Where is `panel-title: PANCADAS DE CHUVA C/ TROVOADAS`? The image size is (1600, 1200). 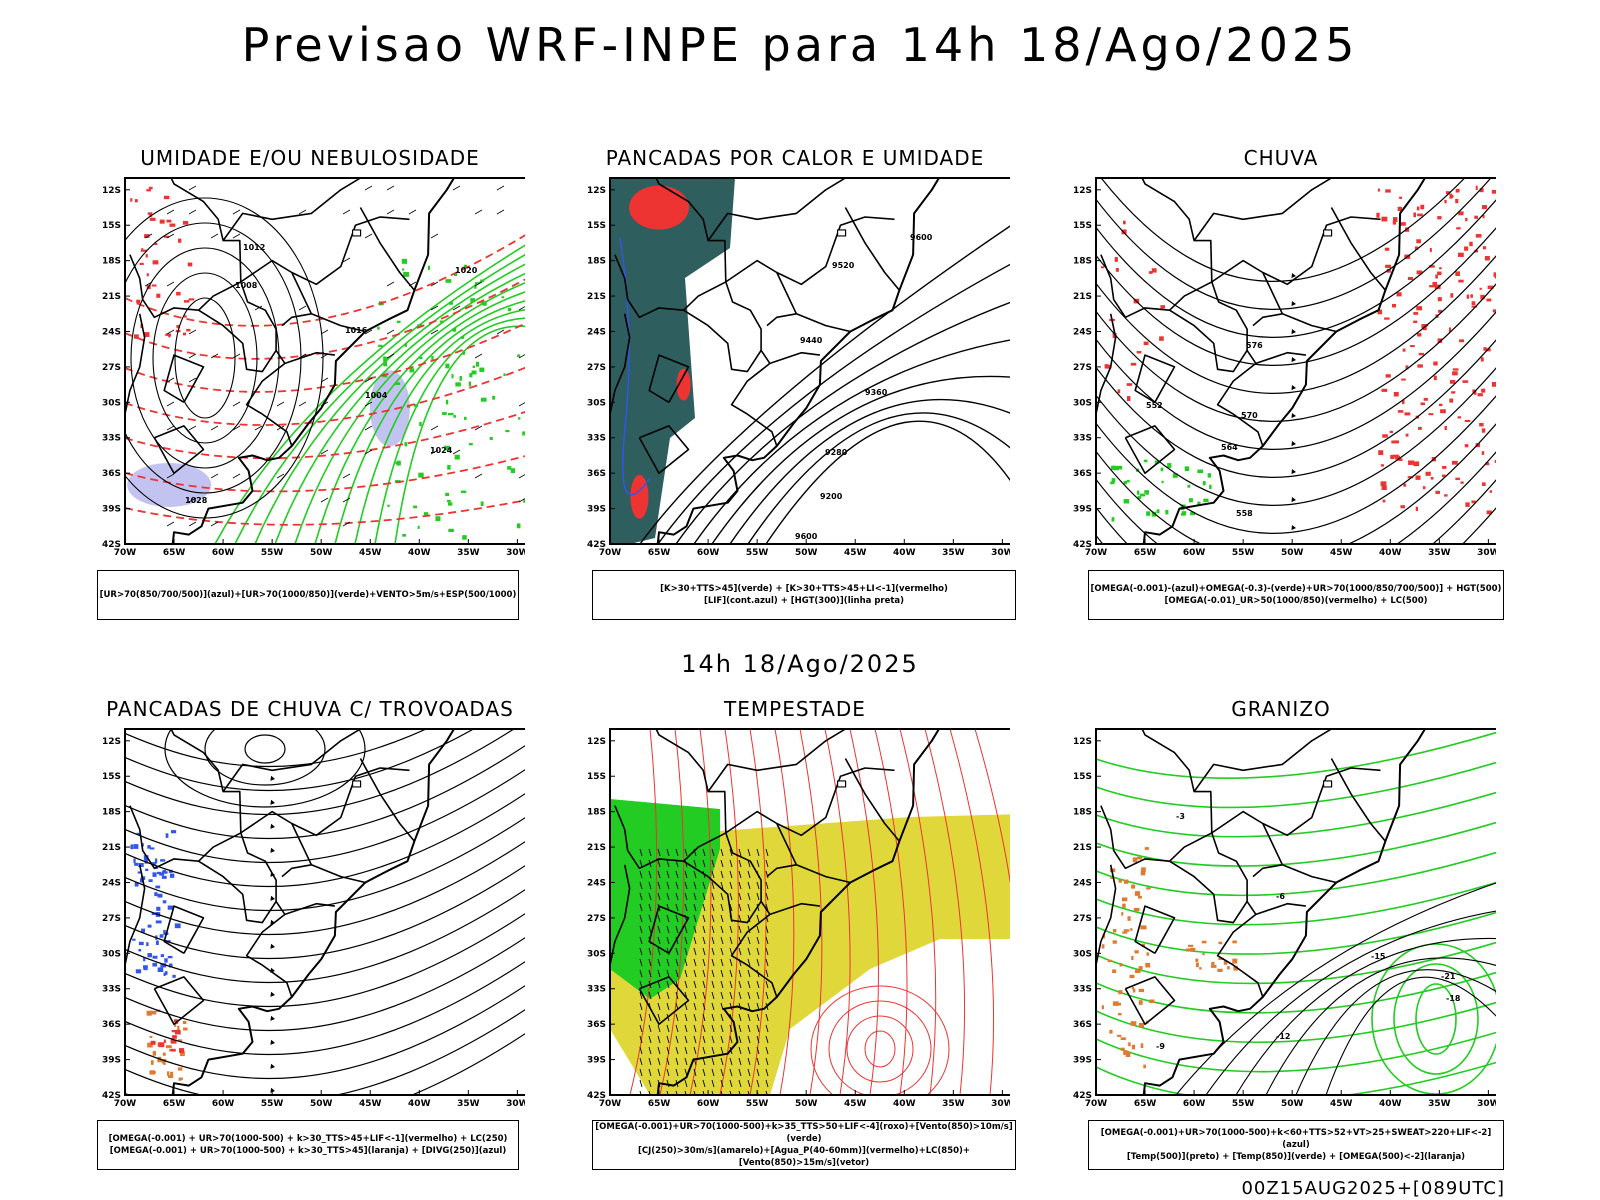 panel-title: PANCADAS DE CHUVA C/ TROVOADAS is located at coordinates (310, 709).